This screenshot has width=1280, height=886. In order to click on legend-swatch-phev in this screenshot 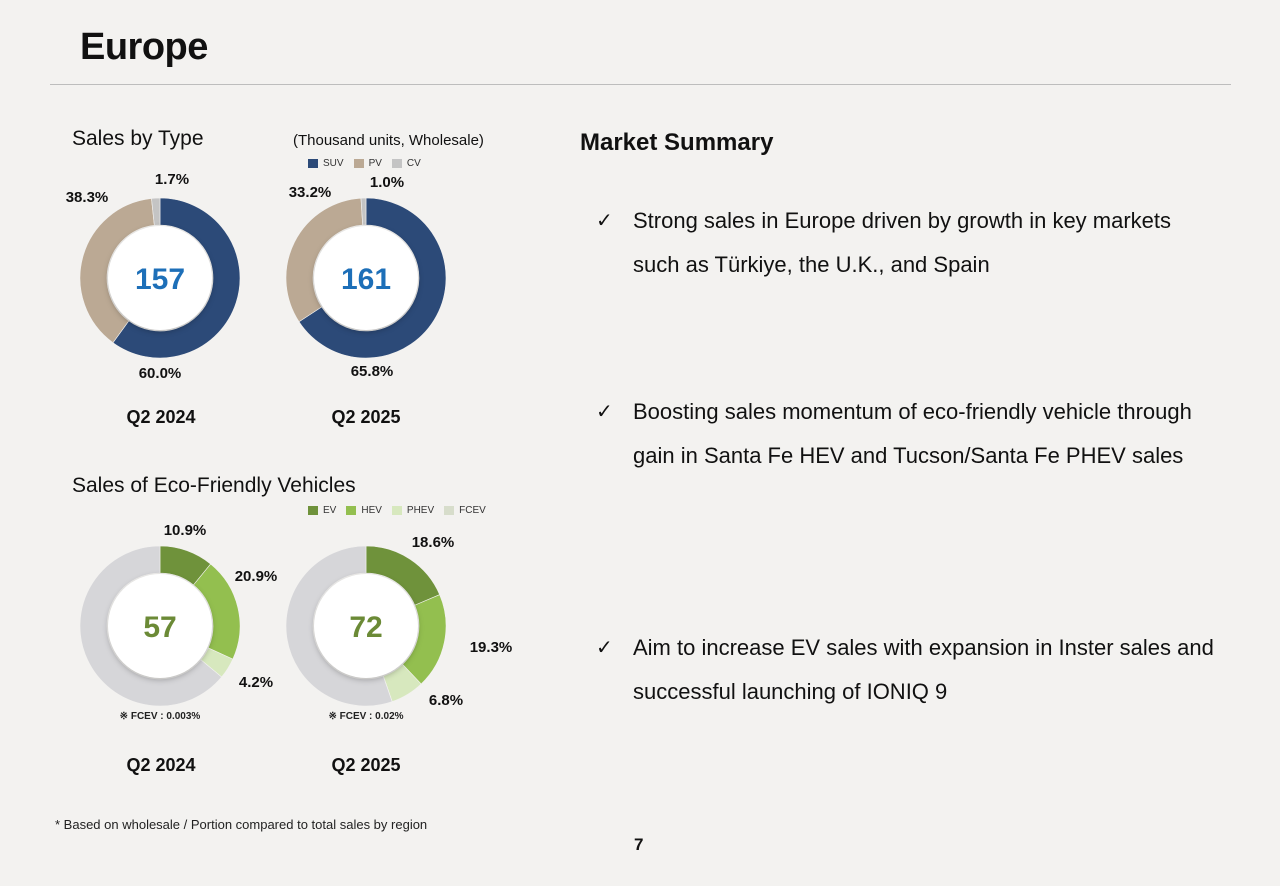, I will do `click(396, 510)`.